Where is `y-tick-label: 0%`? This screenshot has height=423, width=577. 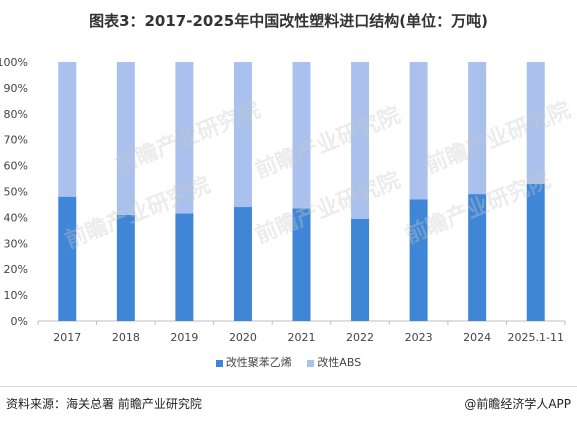 y-tick-label: 0% is located at coordinates (19, 321).